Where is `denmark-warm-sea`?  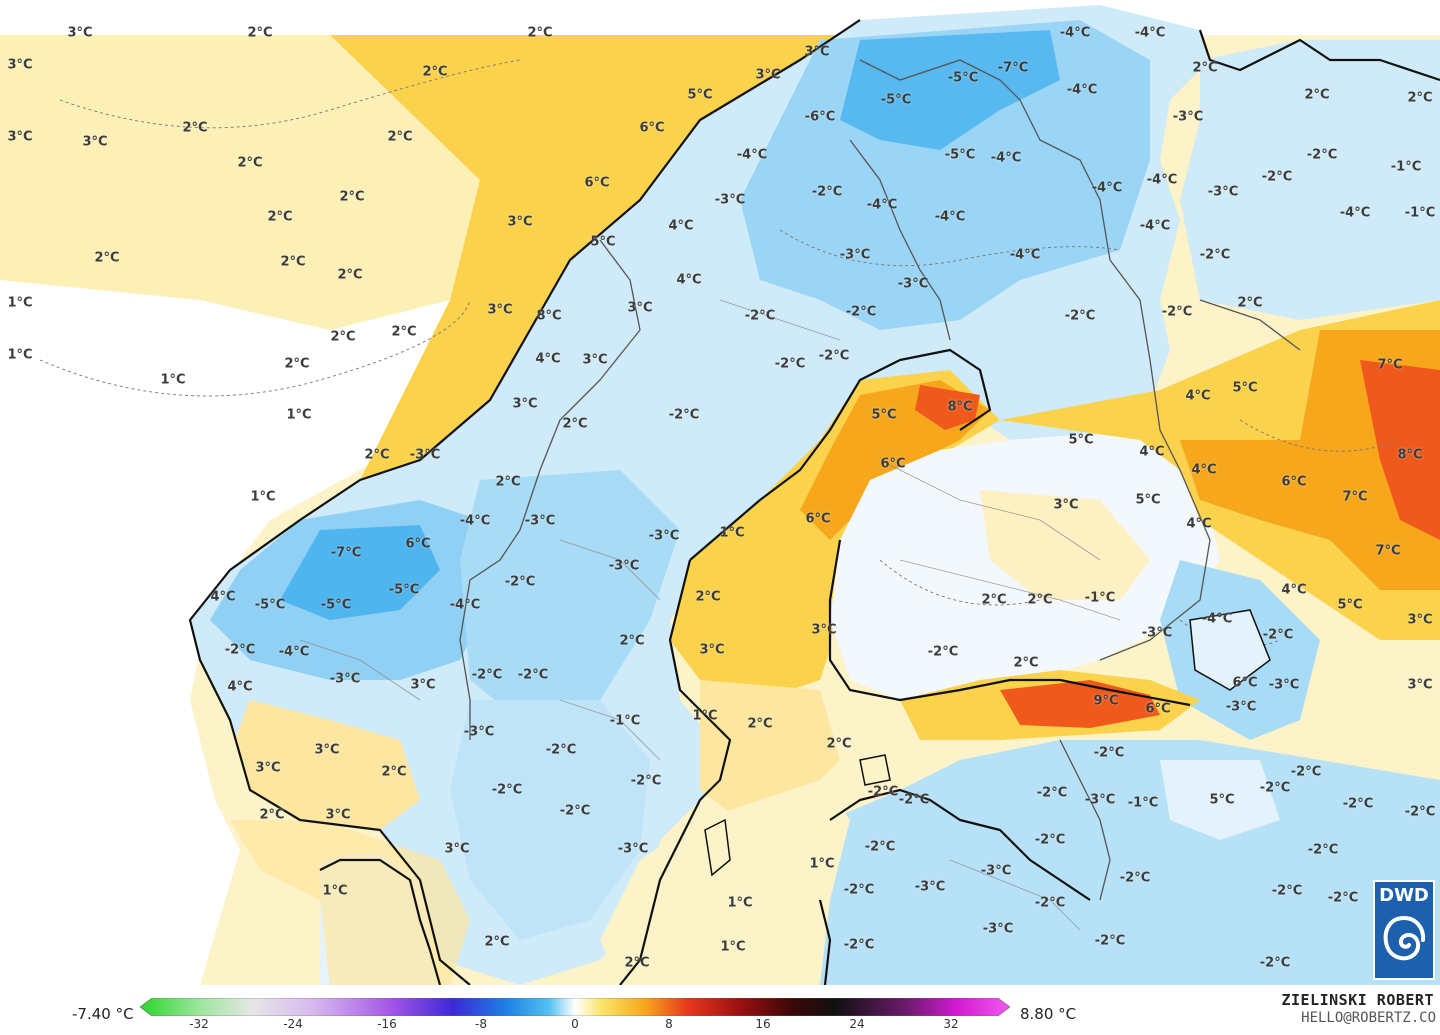 denmark-warm-sea is located at coordinates (350, 902).